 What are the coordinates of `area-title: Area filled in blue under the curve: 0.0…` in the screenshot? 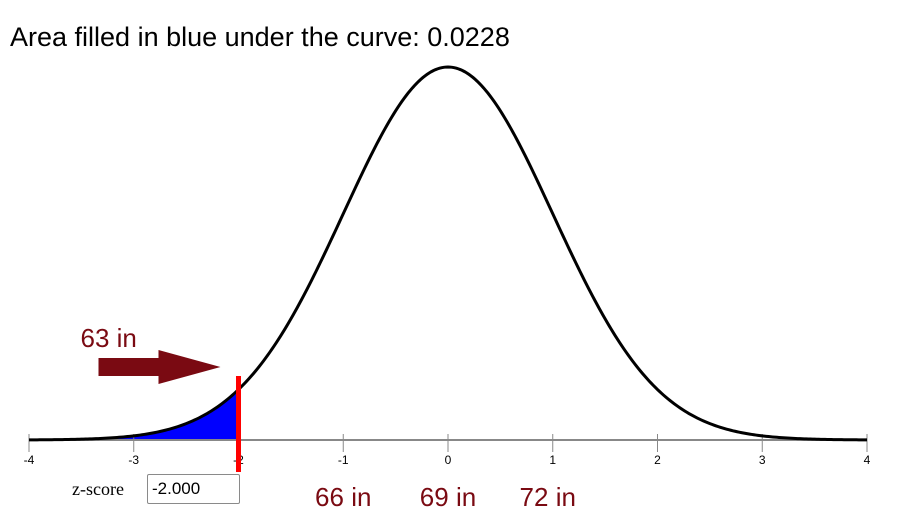 It's located at (260, 37).